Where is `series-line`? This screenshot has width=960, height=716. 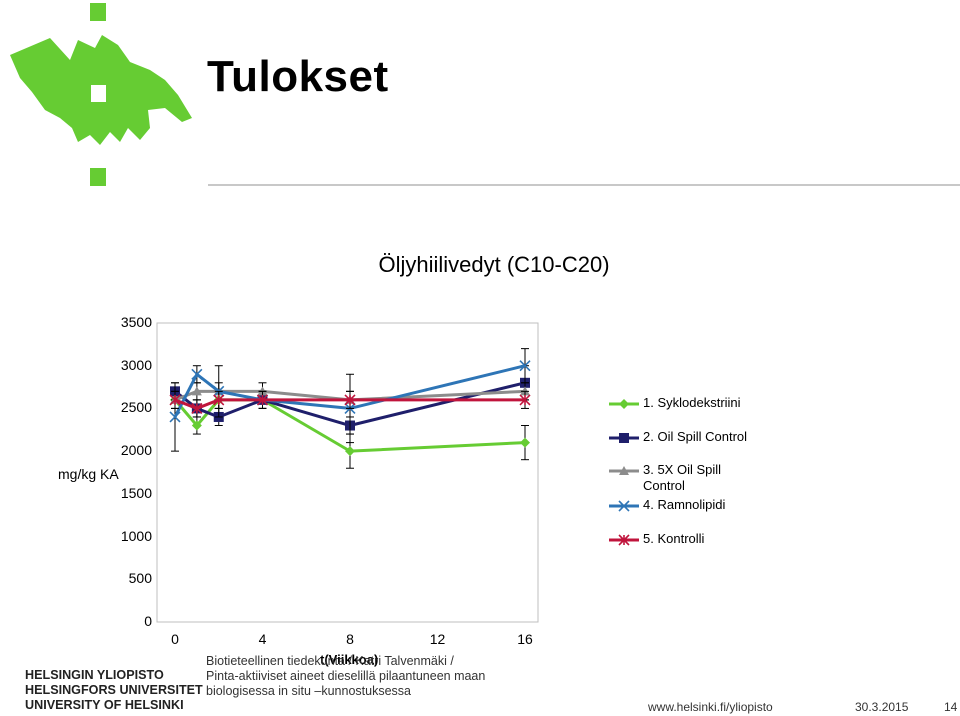
series-line is located at coordinates (349, 404).